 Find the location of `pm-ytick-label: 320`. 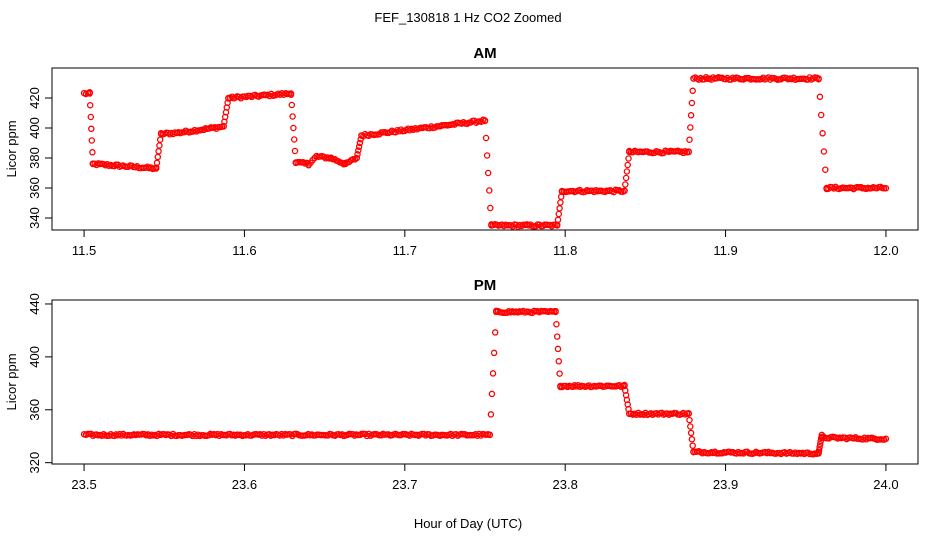

pm-ytick-label: 320 is located at coordinates (34, 463).